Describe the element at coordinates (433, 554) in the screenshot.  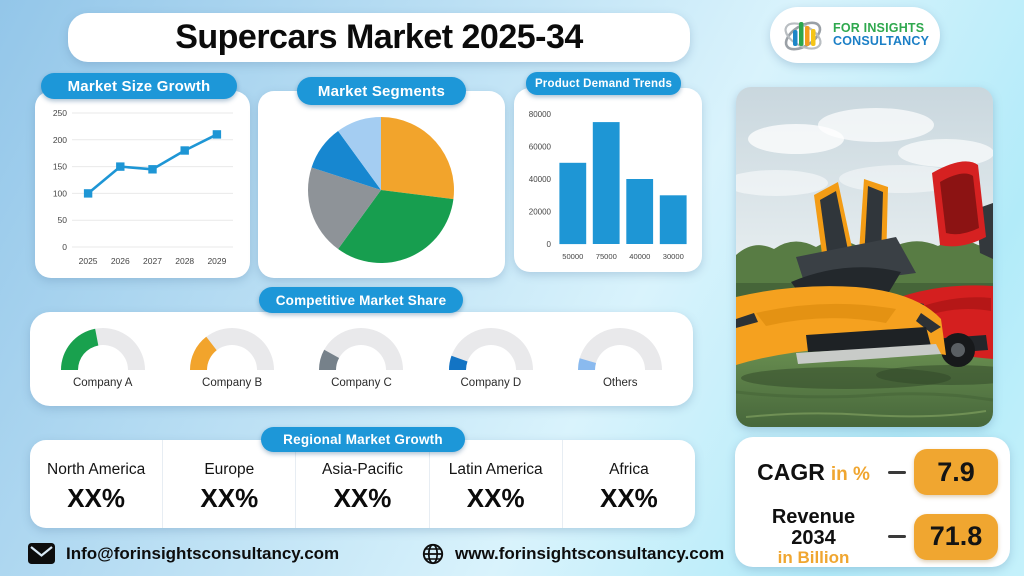
I see `globe-icon` at that location.